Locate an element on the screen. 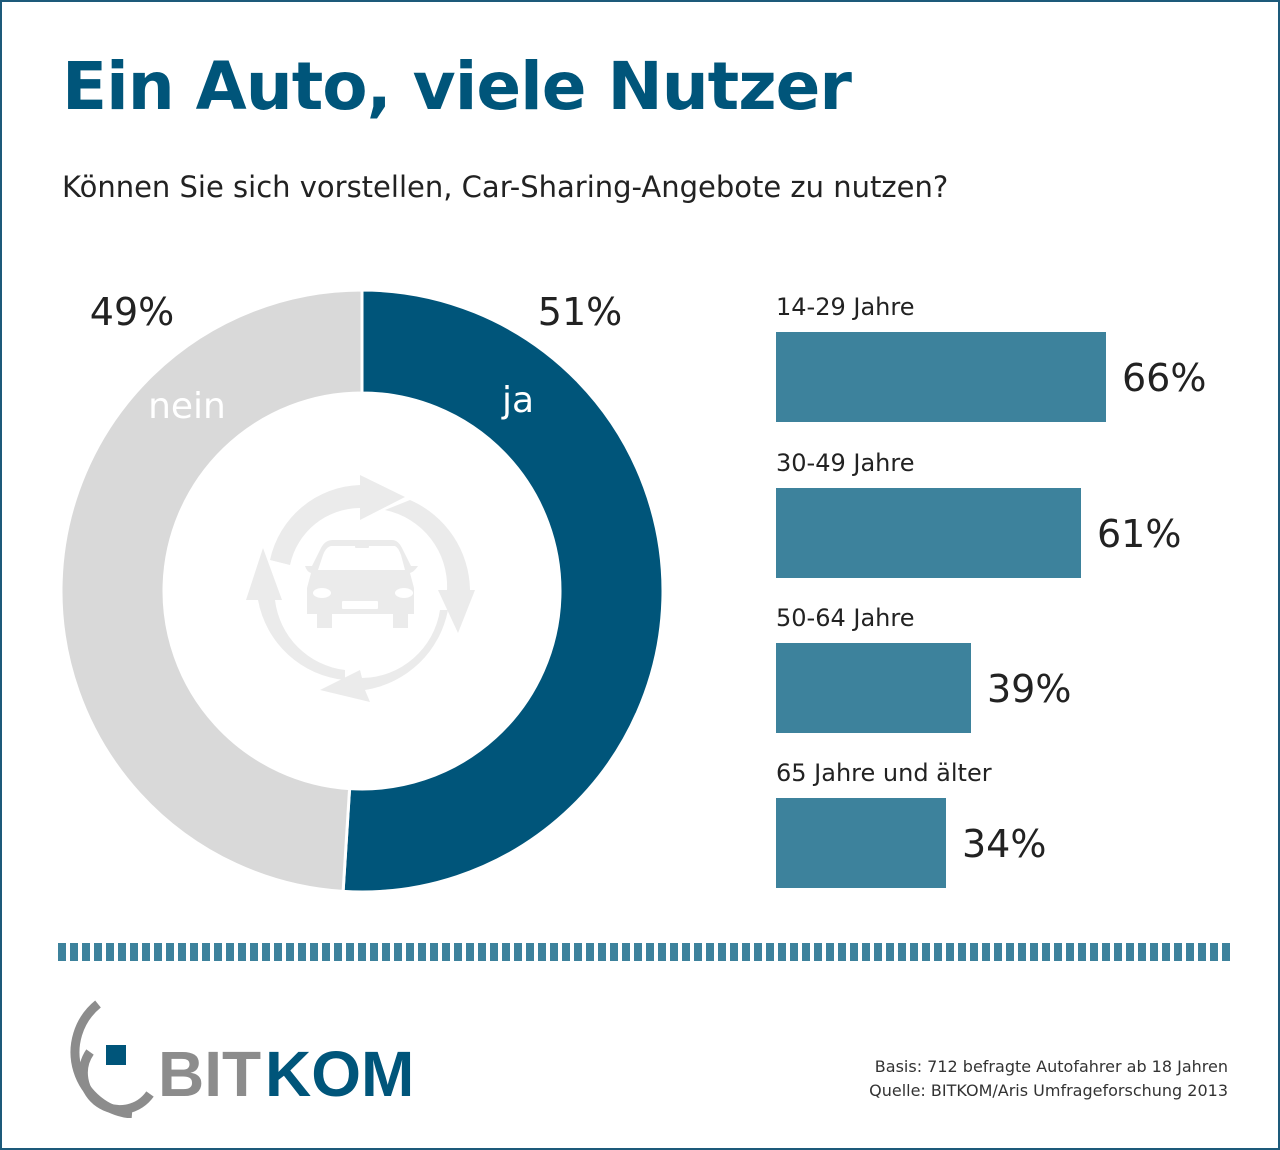 The height and width of the screenshot is (1150, 1280). bar-category-label: 50-64 Jahre is located at coordinates (845, 618).